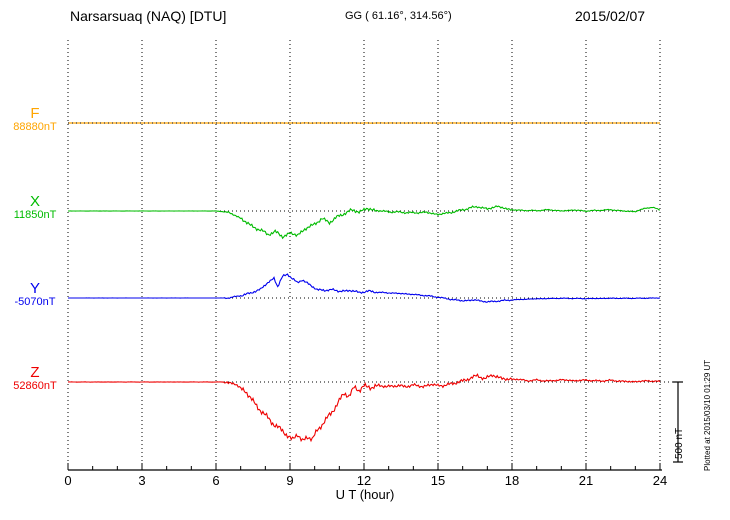 This screenshot has width=730, height=520. Describe the element at coordinates (35, 372) in the screenshot. I see `series-letter-Z: Z` at that location.